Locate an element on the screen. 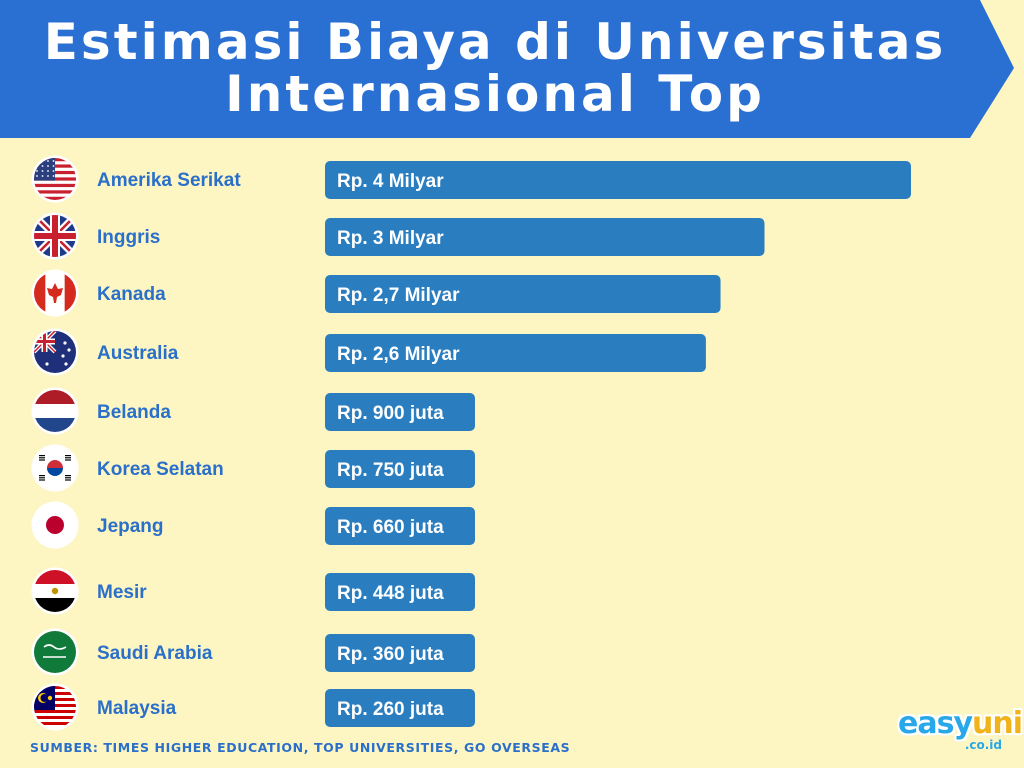 The height and width of the screenshot is (768, 1024). canada-flag-icon is located at coordinates (55, 293).